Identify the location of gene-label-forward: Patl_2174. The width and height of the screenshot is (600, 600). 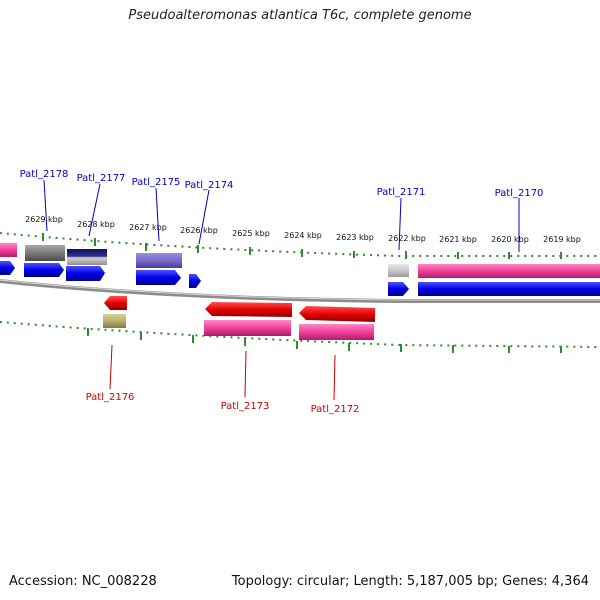
(209, 185).